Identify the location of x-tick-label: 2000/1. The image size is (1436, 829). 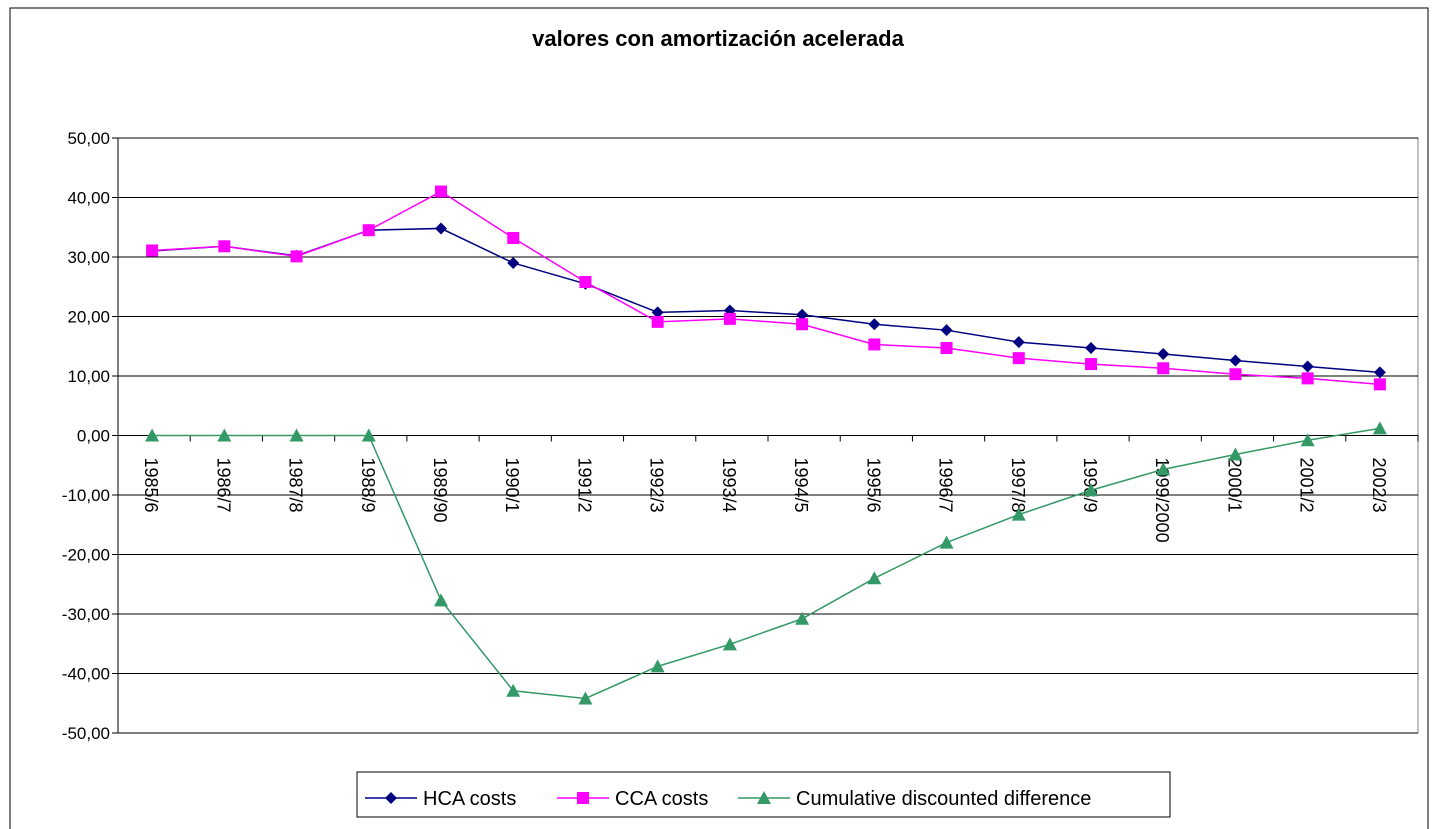
(1234, 485).